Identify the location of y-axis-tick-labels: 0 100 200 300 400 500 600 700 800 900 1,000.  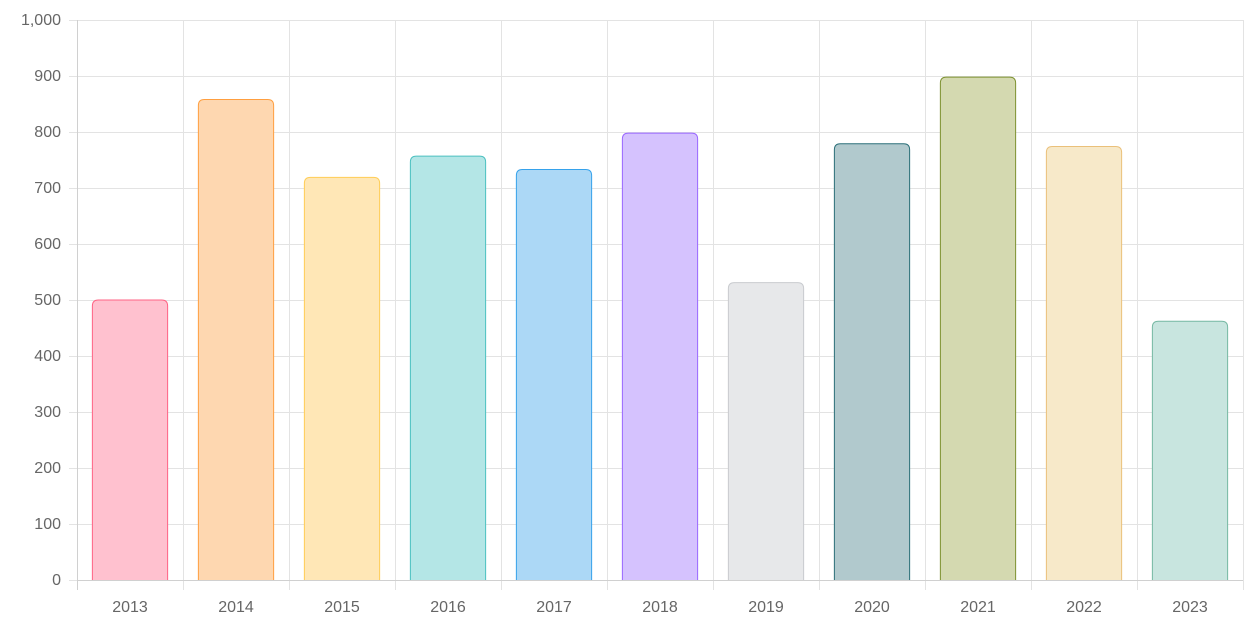
(41, 300).